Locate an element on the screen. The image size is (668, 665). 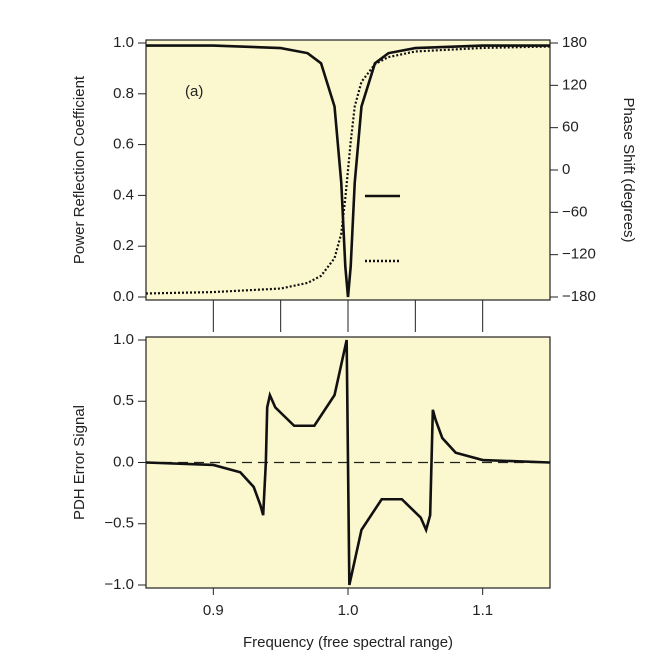
x-tick-label: 1.0 is located at coordinates (348, 610).